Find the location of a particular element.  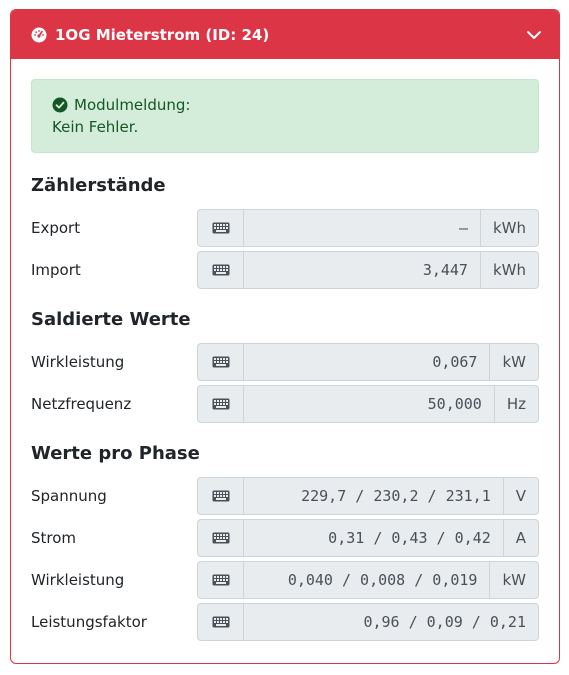

row-export: Export – kWh is located at coordinates (285, 228).